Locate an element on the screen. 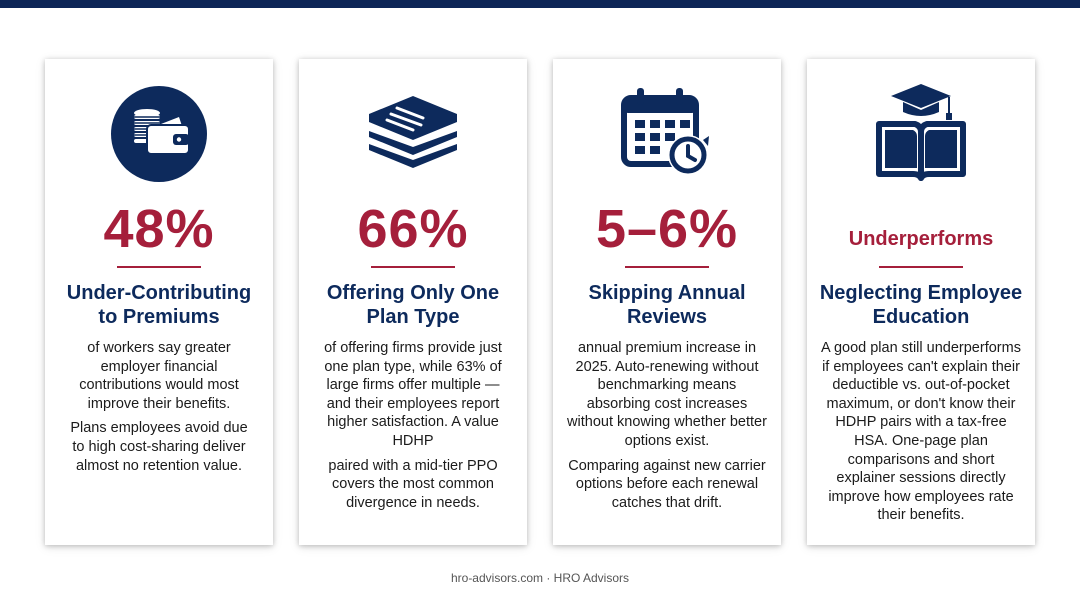  coins-wallet-icon is located at coordinates (159, 134).